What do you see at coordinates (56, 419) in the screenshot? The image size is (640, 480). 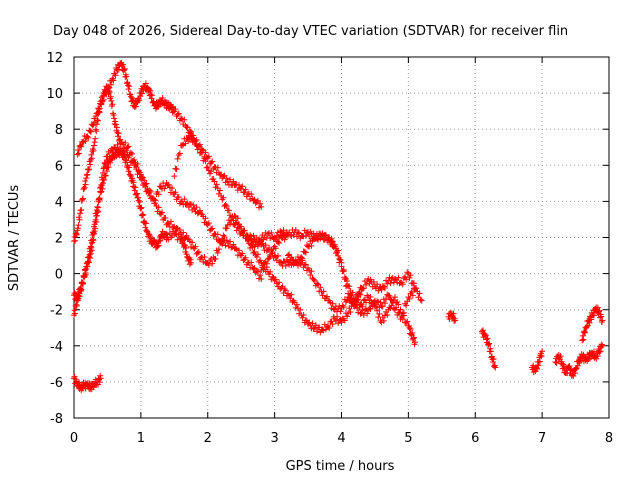 I see `y-tick-label: -8` at bounding box center [56, 419].